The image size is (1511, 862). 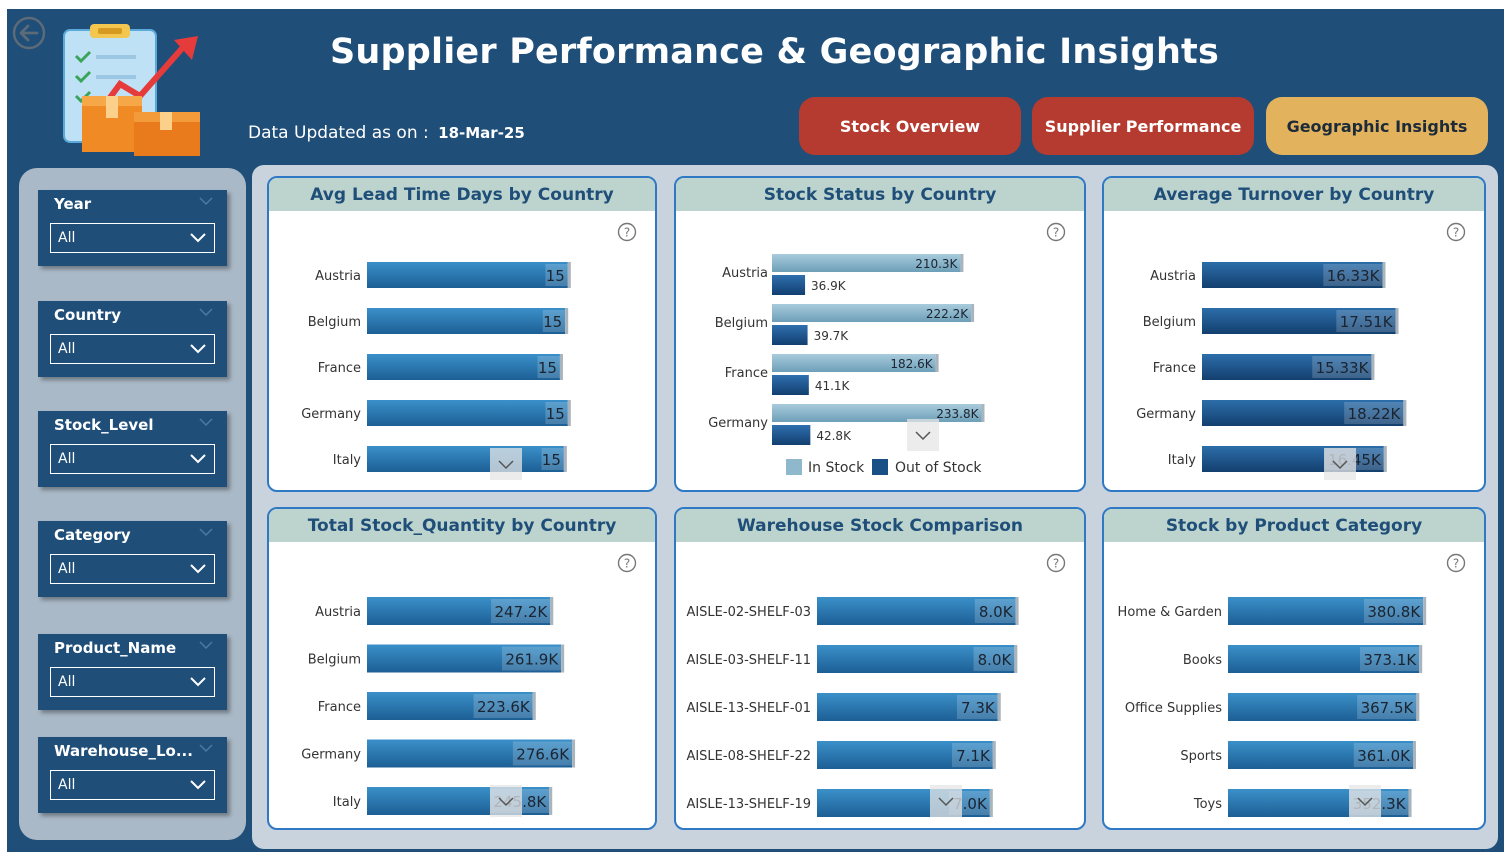 I want to click on slicer-category: Category All, so click(x=132, y=559).